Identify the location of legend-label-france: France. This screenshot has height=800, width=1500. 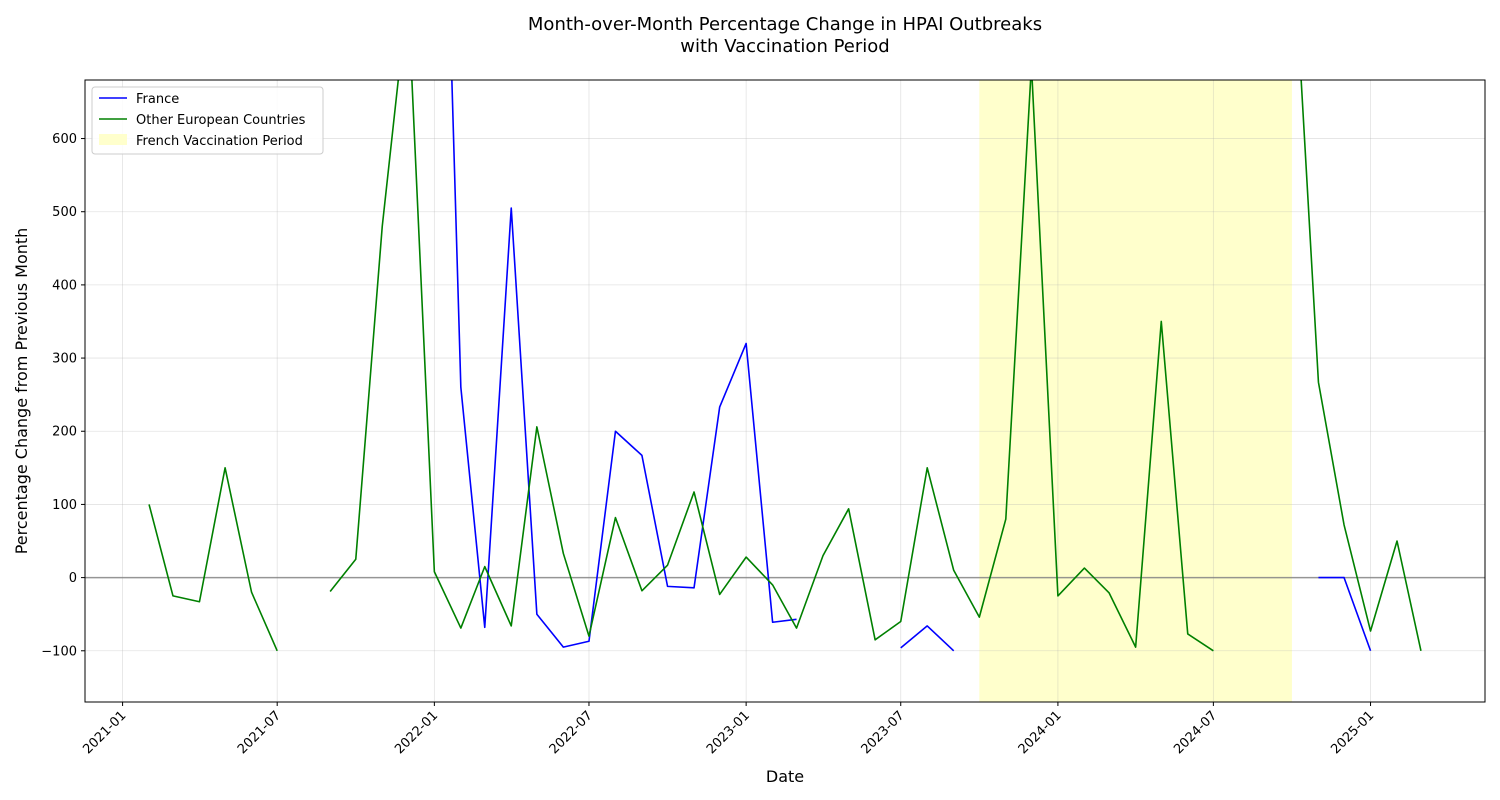
(157, 99).